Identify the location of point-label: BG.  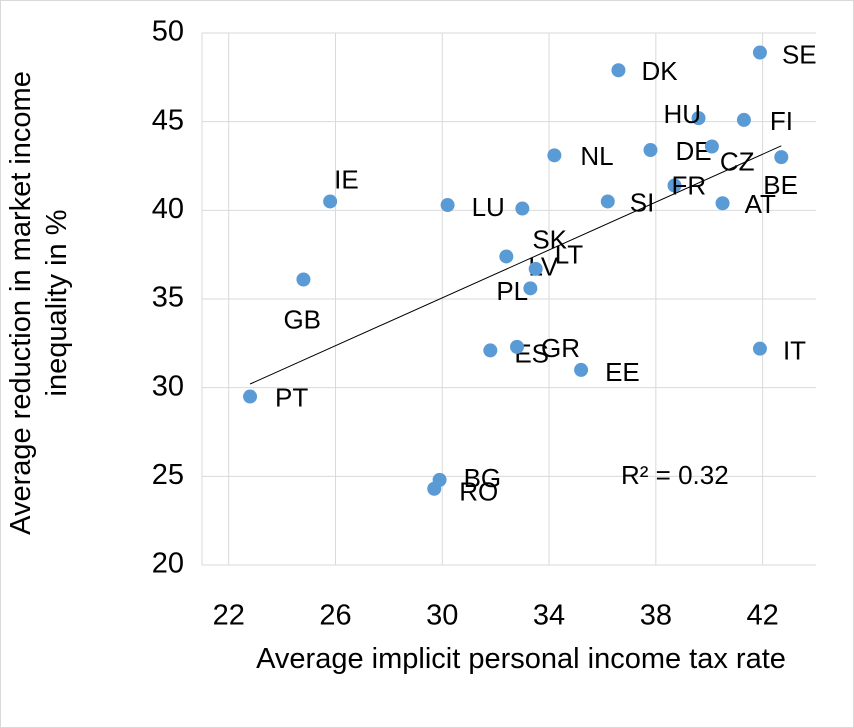
(483, 478).